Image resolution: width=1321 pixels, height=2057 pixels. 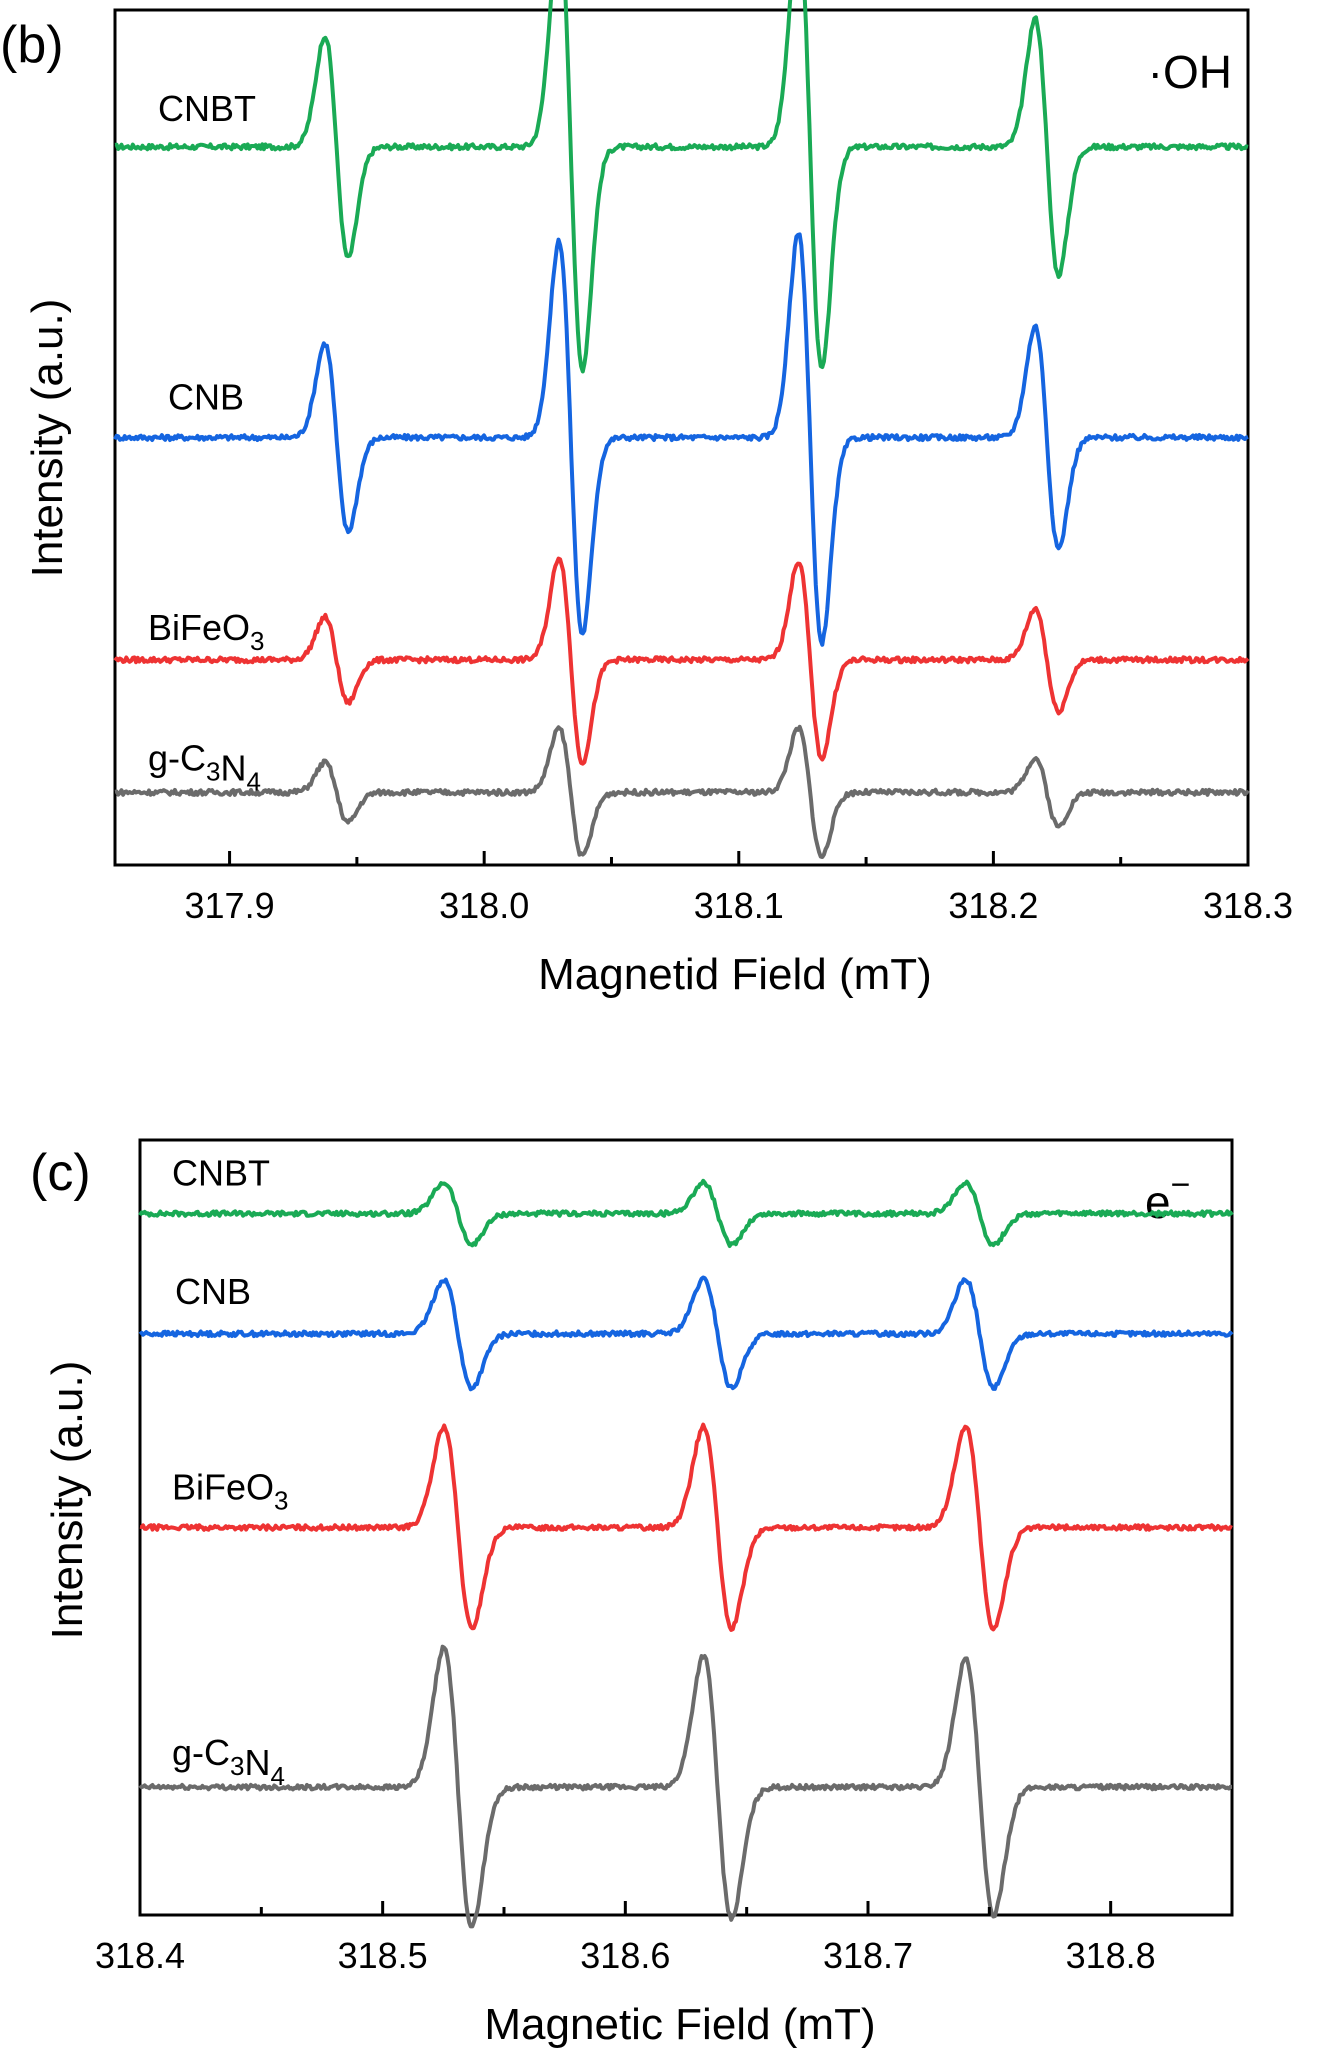 What do you see at coordinates (686, 1333) in the screenshot?
I see `series-line-cnb` at bounding box center [686, 1333].